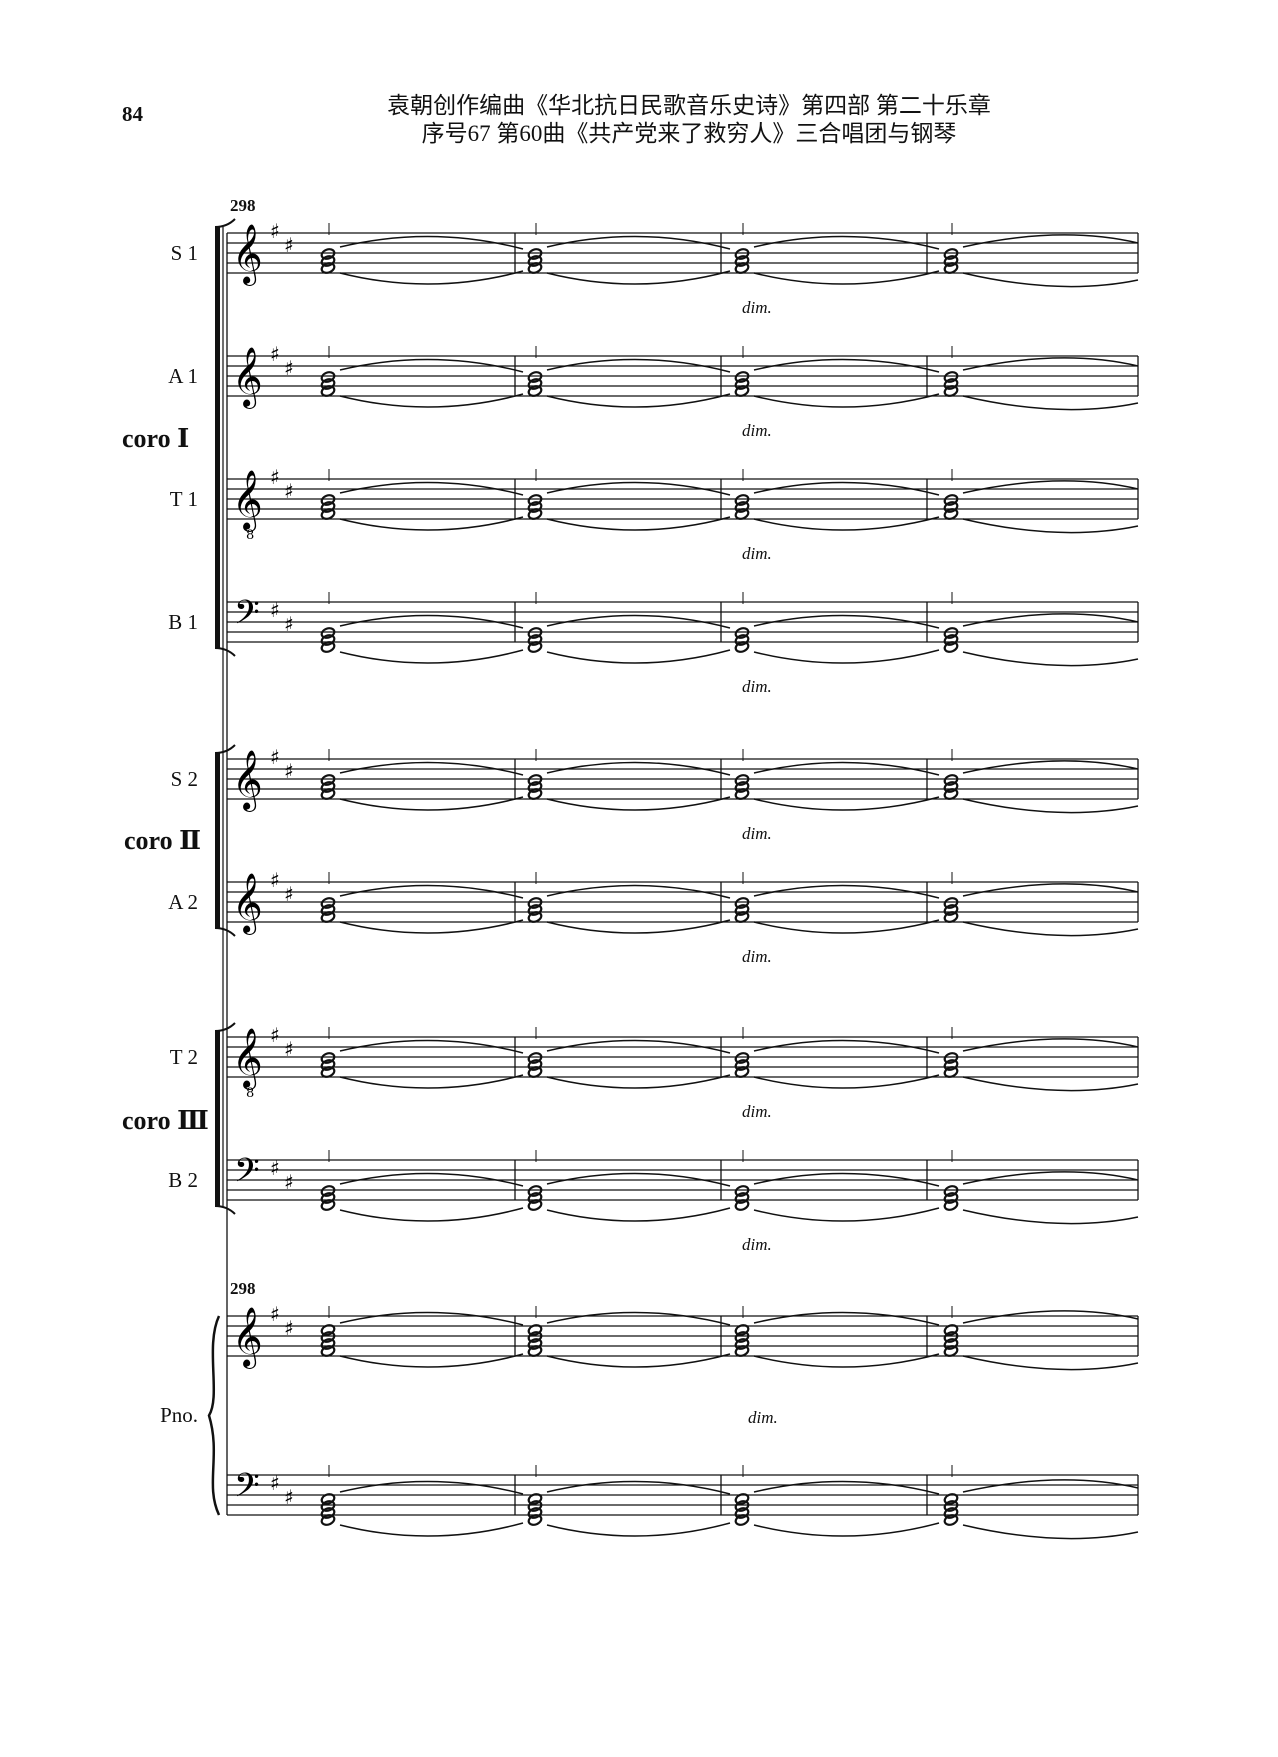  What do you see at coordinates (243, 1288) in the screenshot?
I see `piano-measure-number: 298` at bounding box center [243, 1288].